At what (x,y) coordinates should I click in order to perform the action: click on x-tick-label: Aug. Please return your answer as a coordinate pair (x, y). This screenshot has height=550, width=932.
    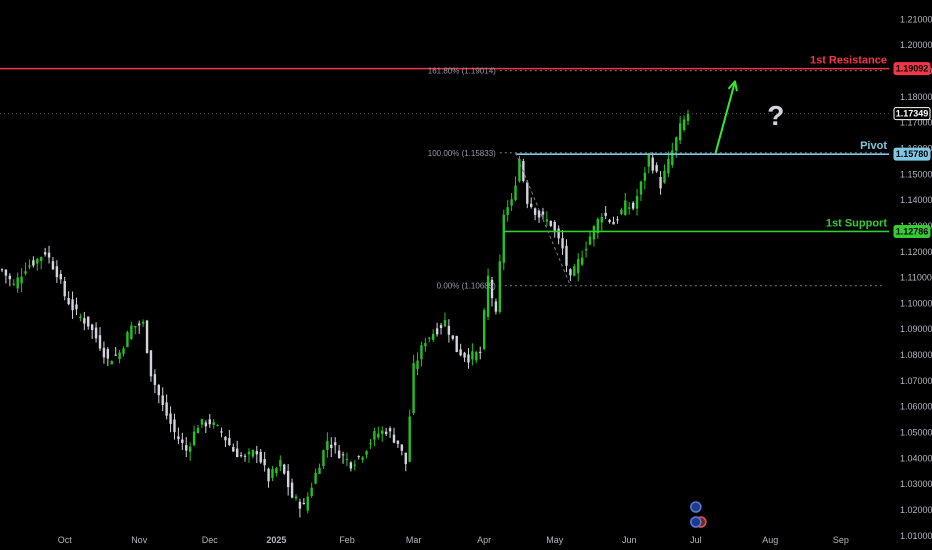
    Looking at the image, I should click on (770, 540).